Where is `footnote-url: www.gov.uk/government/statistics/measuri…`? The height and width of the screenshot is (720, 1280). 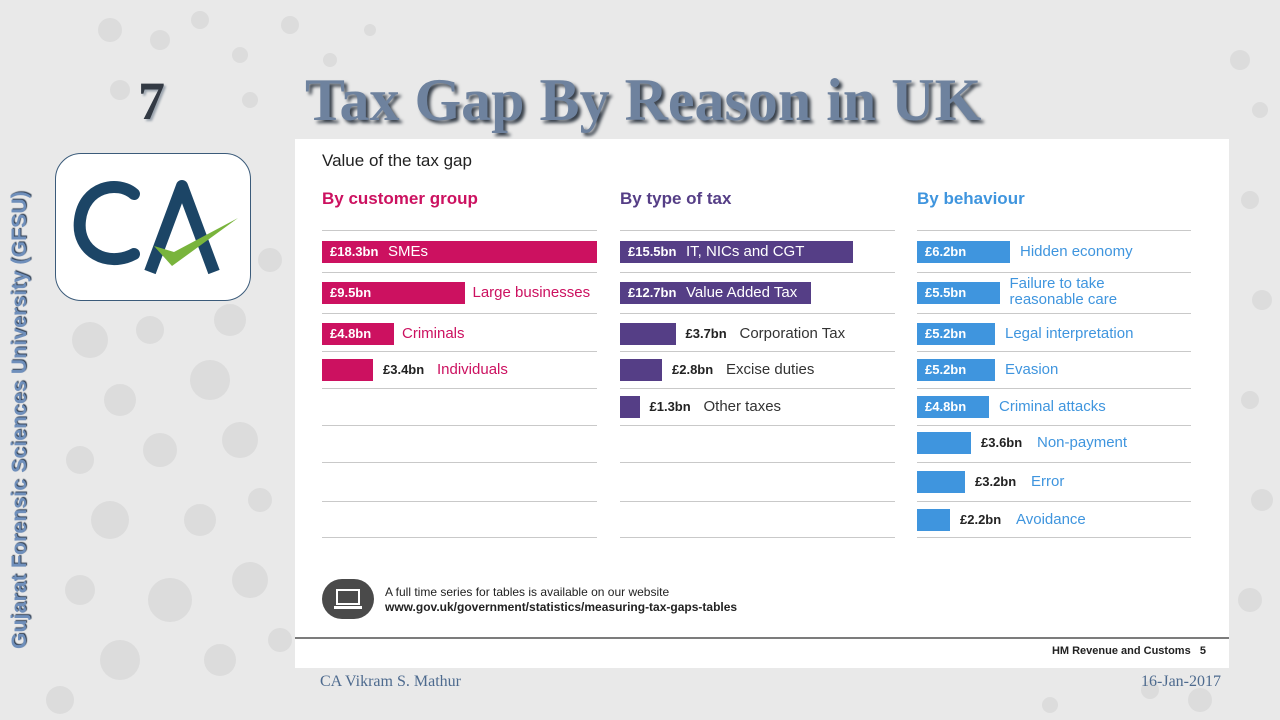 footnote-url: www.gov.uk/government/statistics/measuri… is located at coordinates (561, 607).